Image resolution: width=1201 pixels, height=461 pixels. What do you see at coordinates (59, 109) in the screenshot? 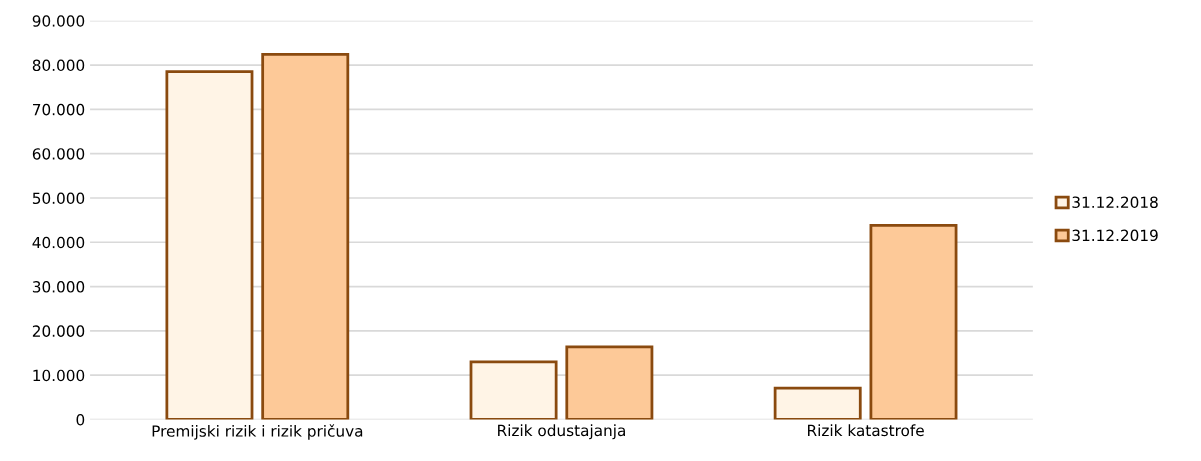
I see `y-tick-label: 70.000` at bounding box center [59, 109].